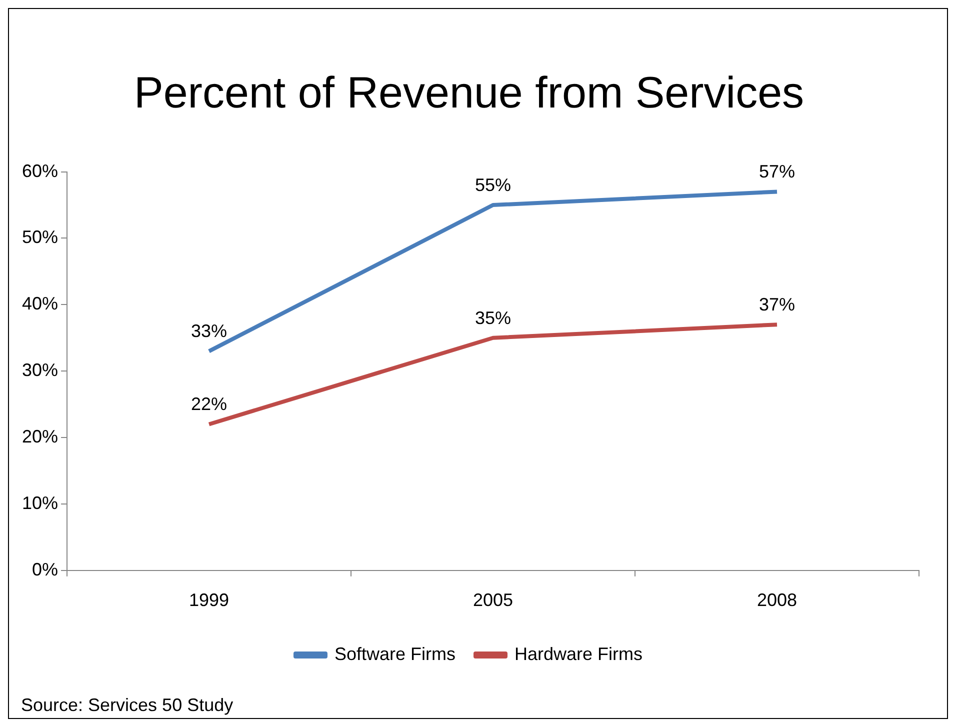 The image size is (956, 727). I want to click on x-tick-label: 2008, so click(777, 600).